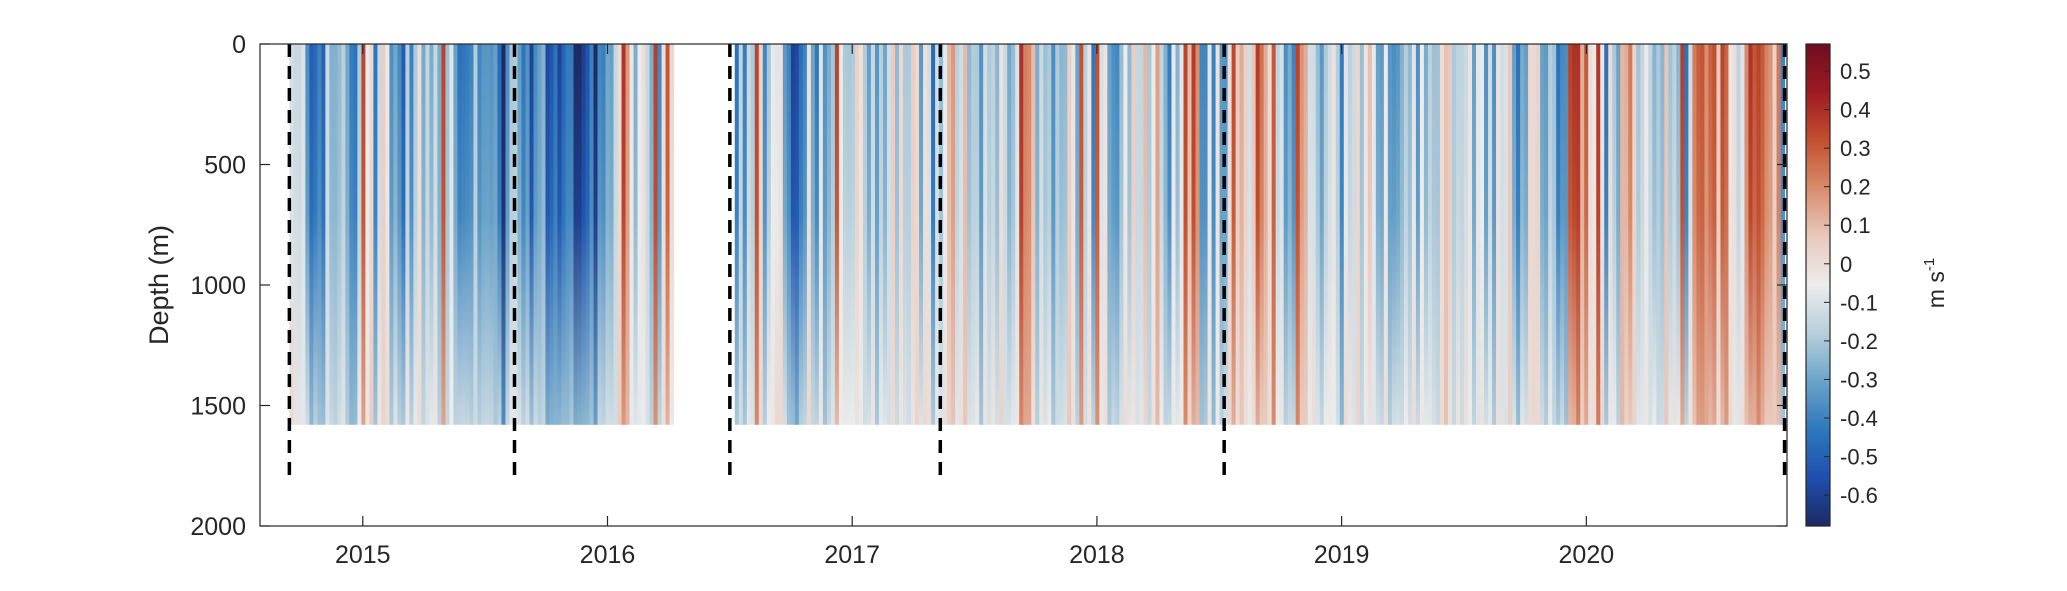 Image resolution: width=2067 pixels, height=591 pixels. What do you see at coordinates (1855, 110) in the screenshot?
I see `colorbar-tick-label: 0.4` at bounding box center [1855, 110].